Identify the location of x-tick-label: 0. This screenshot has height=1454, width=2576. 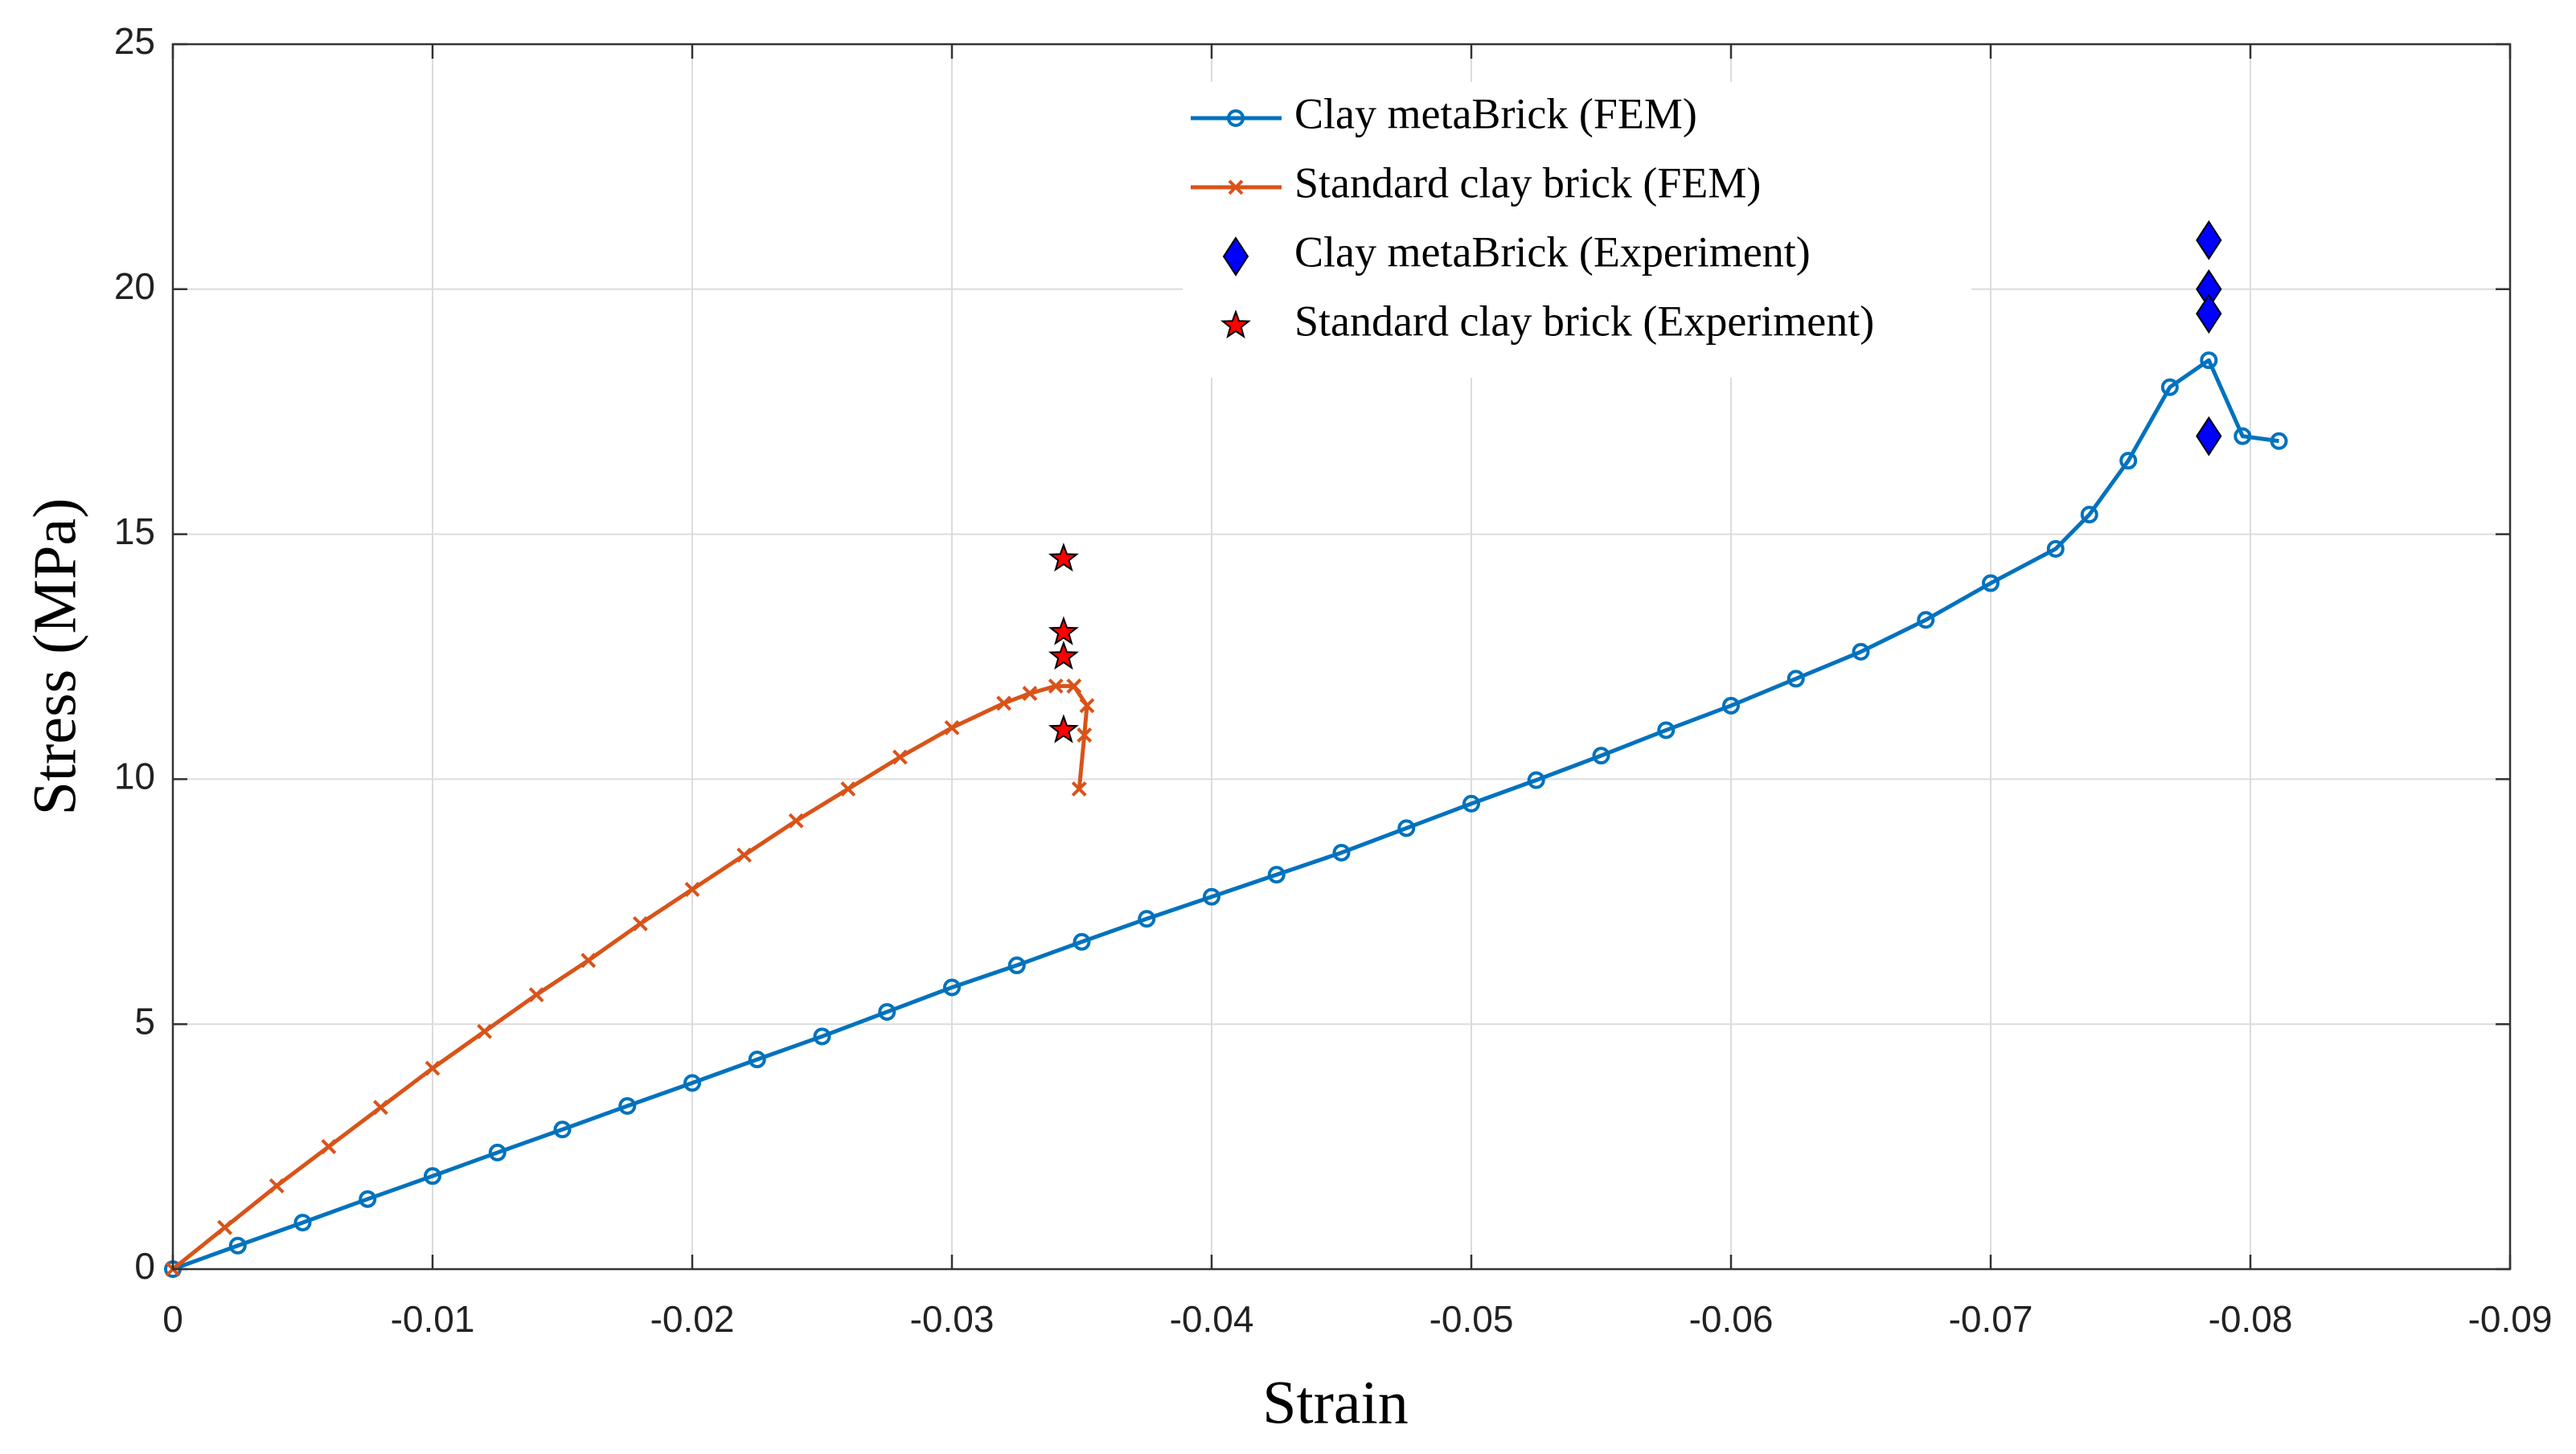
(172, 1319).